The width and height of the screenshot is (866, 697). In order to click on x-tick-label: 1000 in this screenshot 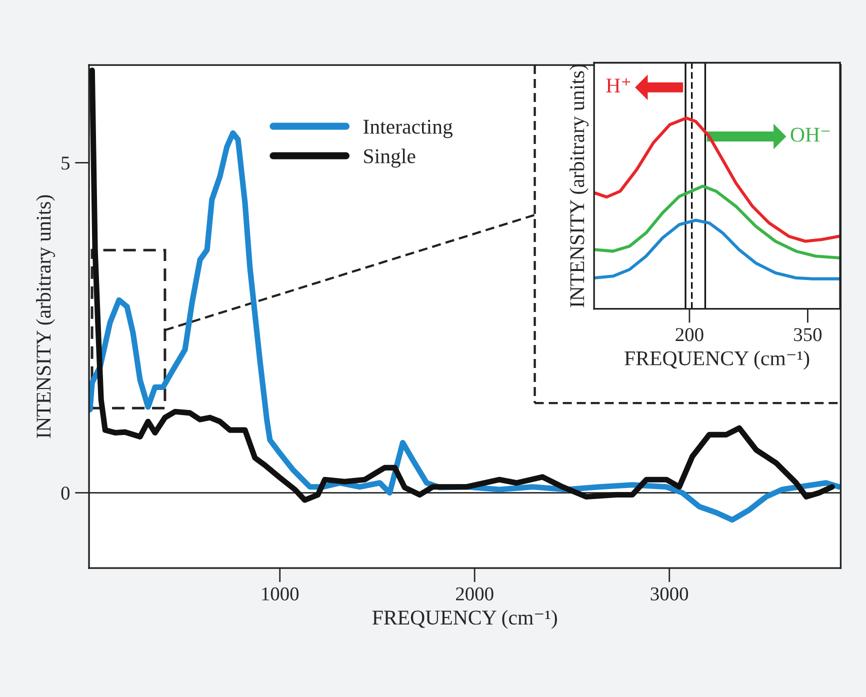, I will do `click(280, 593)`.